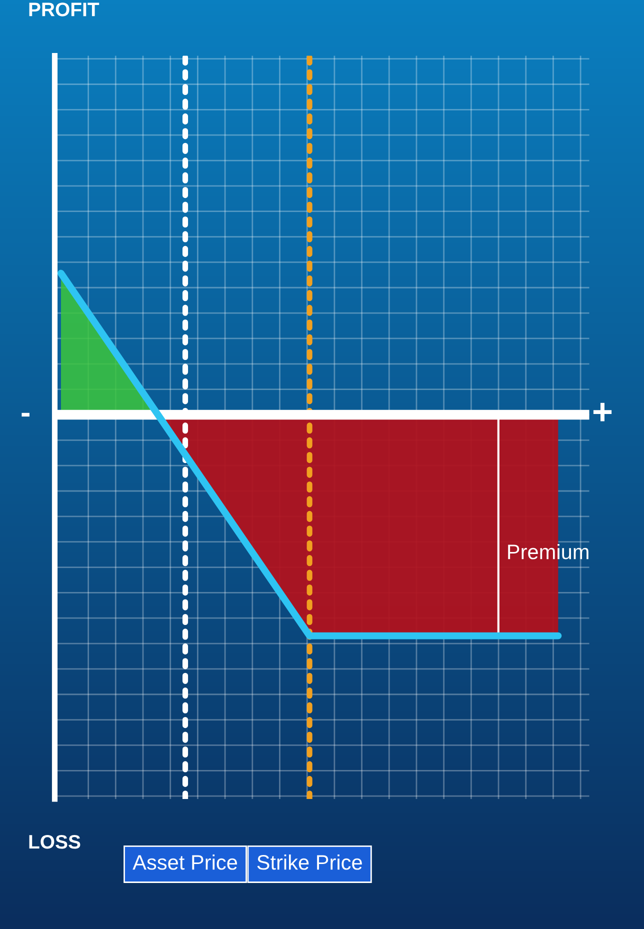 The width and height of the screenshot is (644, 929). What do you see at coordinates (185, 862) in the screenshot?
I see `x-tick-label: Asset Price` at bounding box center [185, 862].